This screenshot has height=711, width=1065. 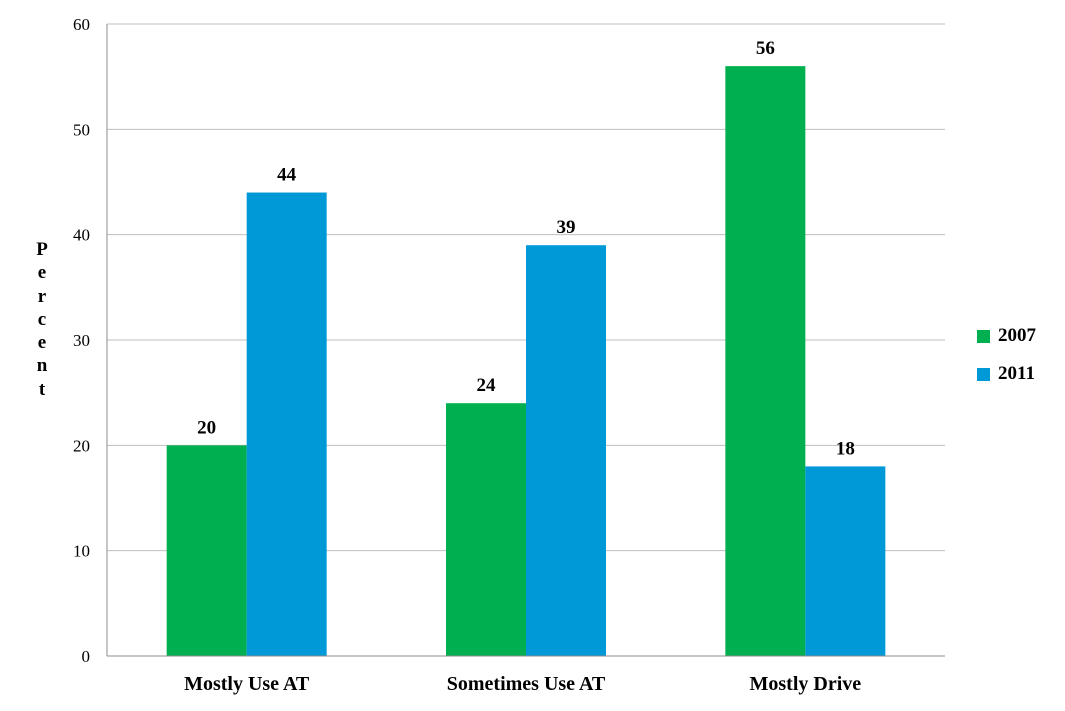 I want to click on data-label-2007-0: 20, so click(x=206, y=427).